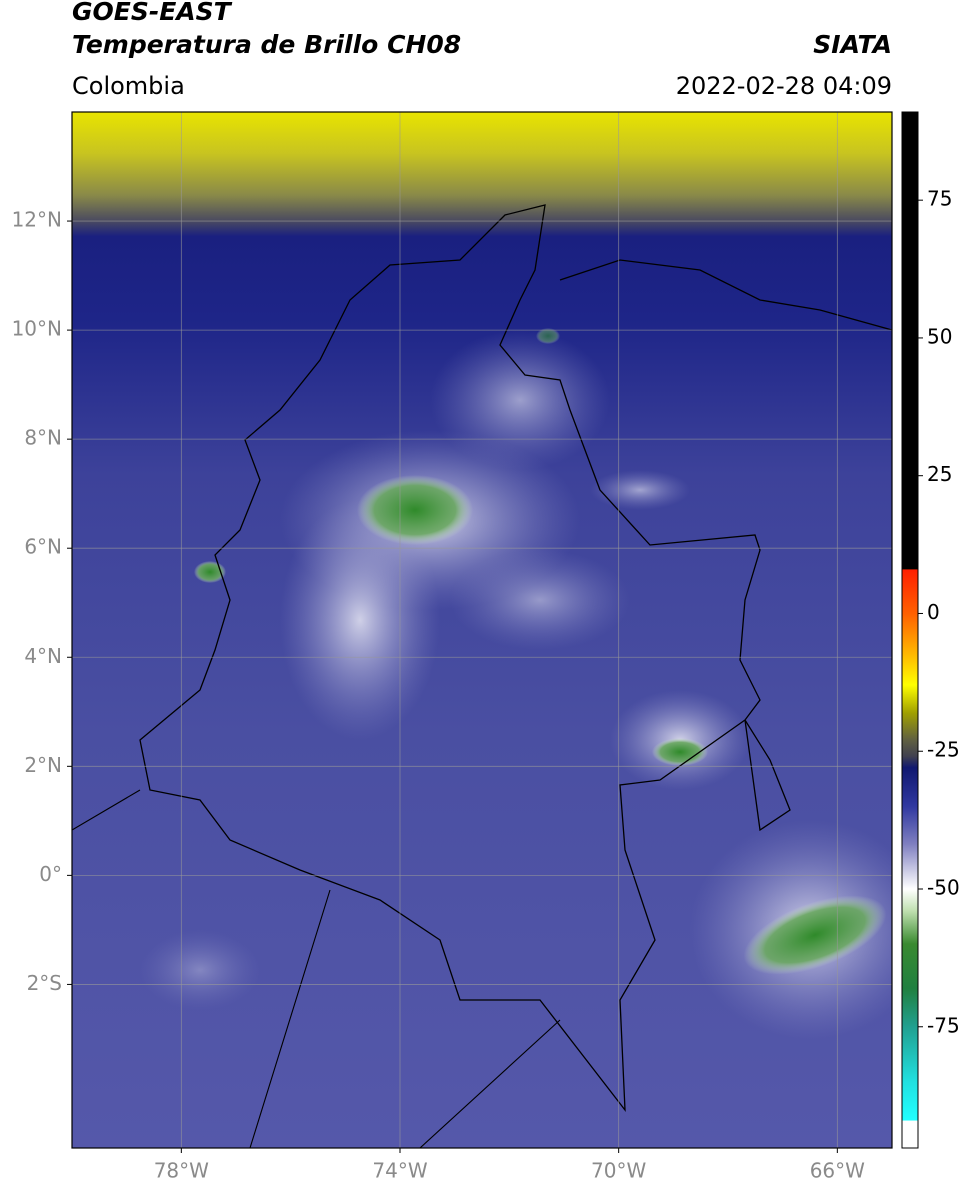  Describe the element at coordinates (943, 888) in the screenshot. I see `colorbar-tick-label: -50` at that location.